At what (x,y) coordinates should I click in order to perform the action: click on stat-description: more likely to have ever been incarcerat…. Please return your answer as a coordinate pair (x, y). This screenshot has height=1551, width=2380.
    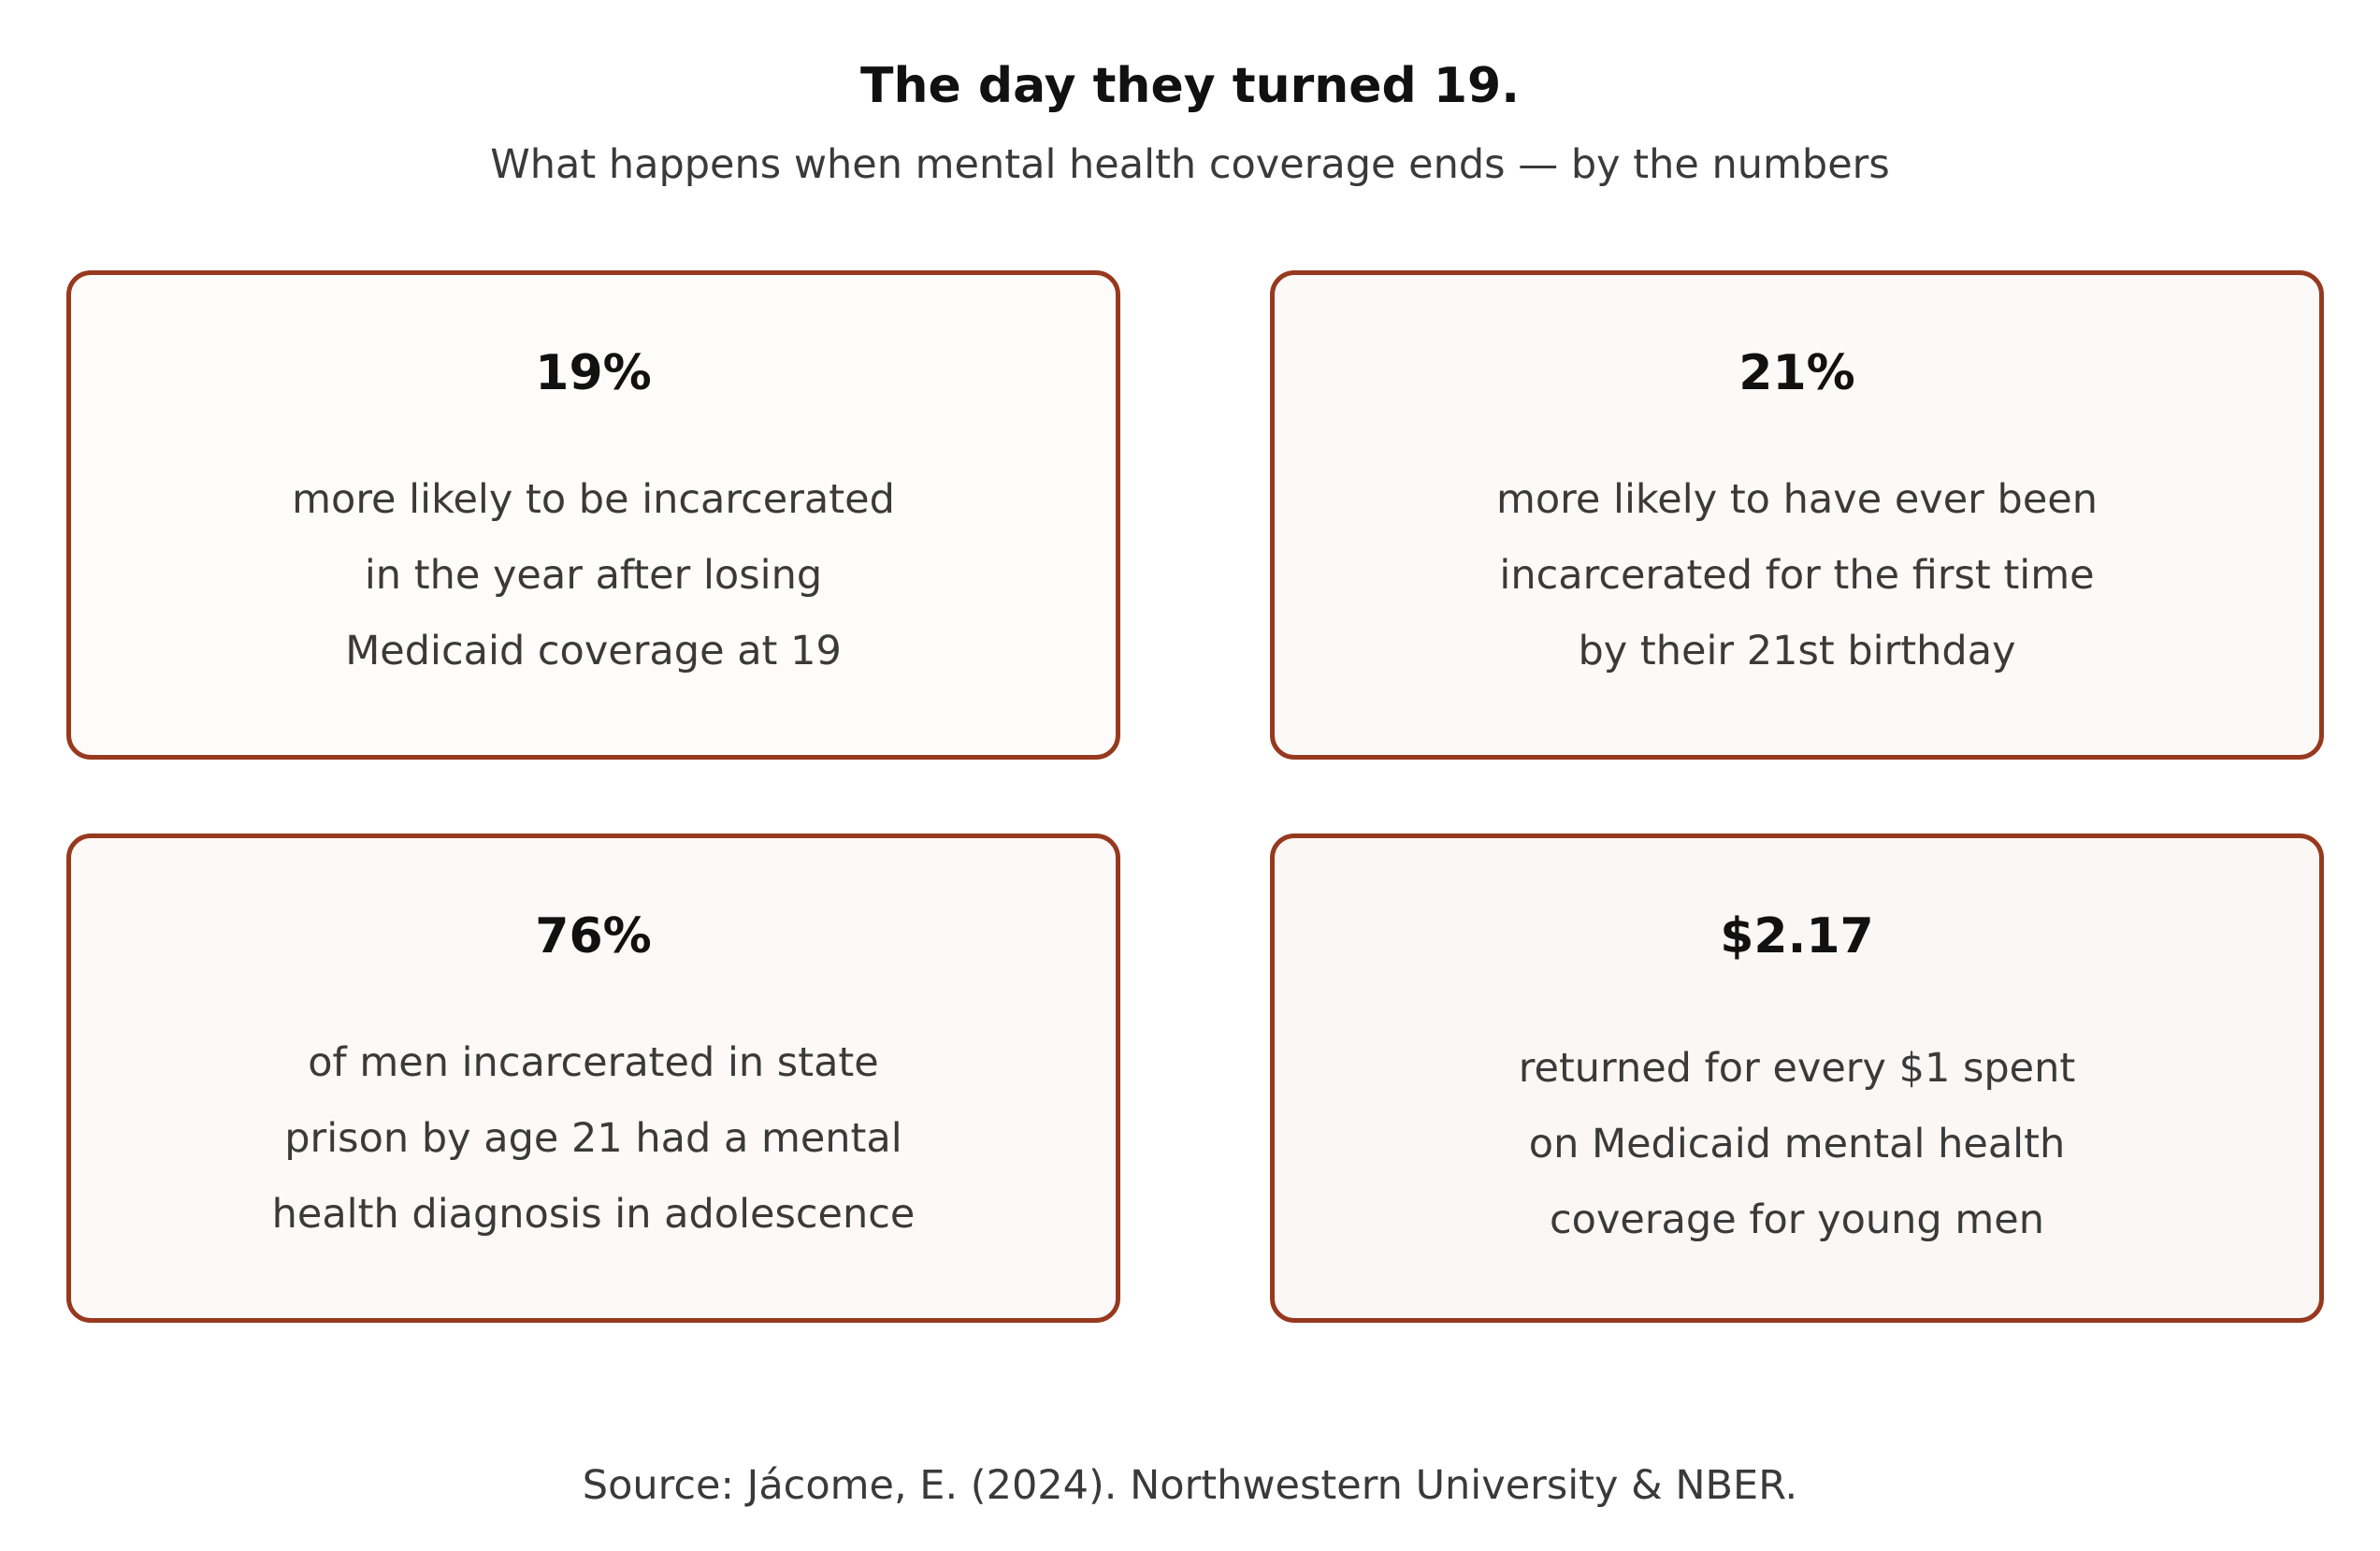
    Looking at the image, I should click on (1797, 575).